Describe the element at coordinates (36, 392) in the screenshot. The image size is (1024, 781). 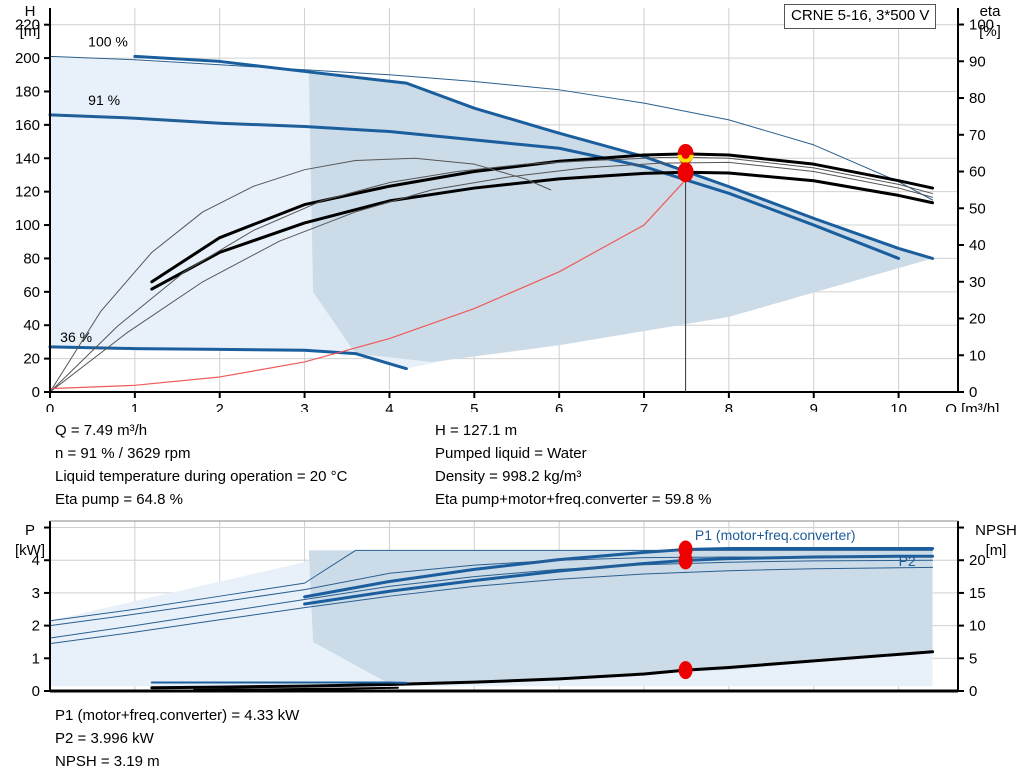
I see `tick-label-h-0: 0` at that location.